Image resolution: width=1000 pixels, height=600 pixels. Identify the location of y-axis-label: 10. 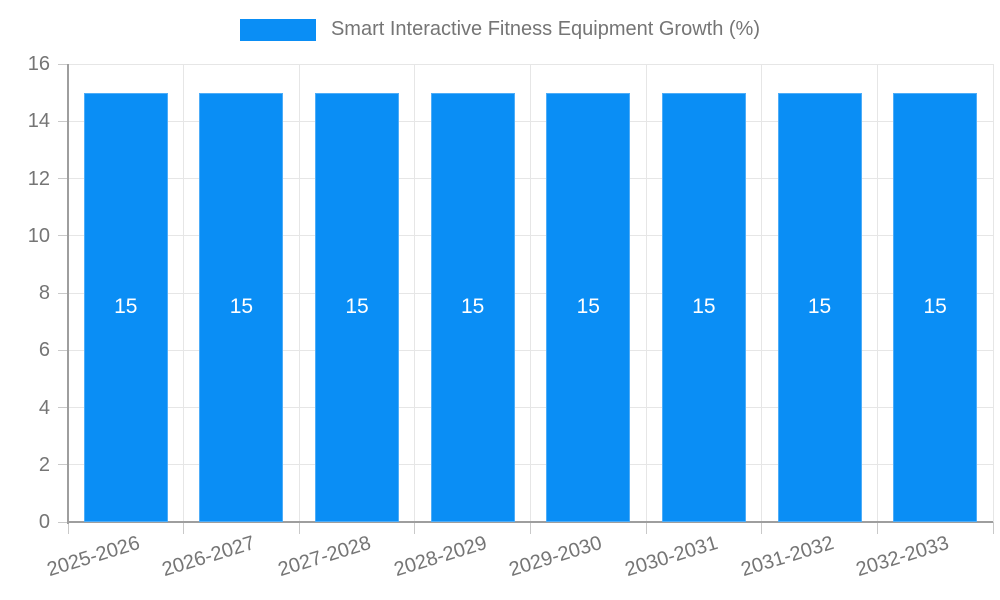
(38, 235).